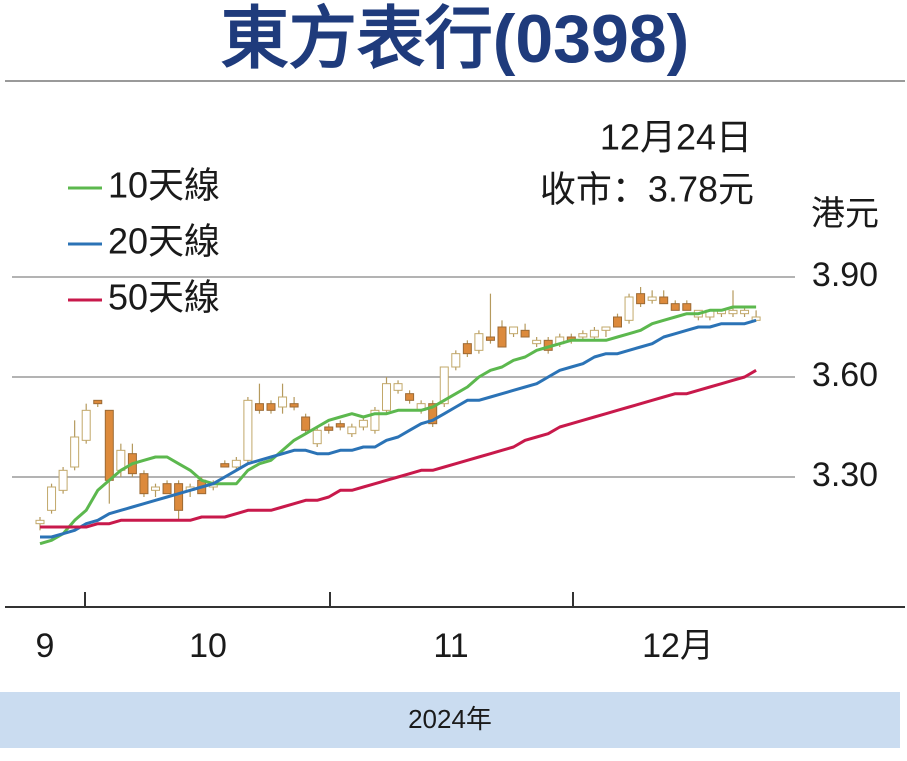 Image resolution: width=907 pixels, height=761 pixels. Describe the element at coordinates (208, 646) in the screenshot. I see `x-tick-label: 10` at that location.